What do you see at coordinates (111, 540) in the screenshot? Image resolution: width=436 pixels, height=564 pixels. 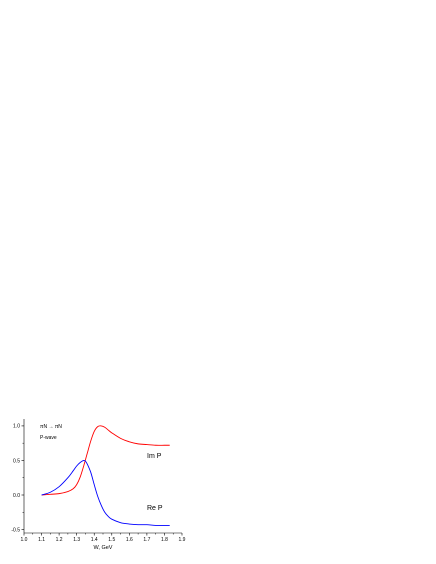 I see `x-tick-label: 1.5` at bounding box center [111, 540].